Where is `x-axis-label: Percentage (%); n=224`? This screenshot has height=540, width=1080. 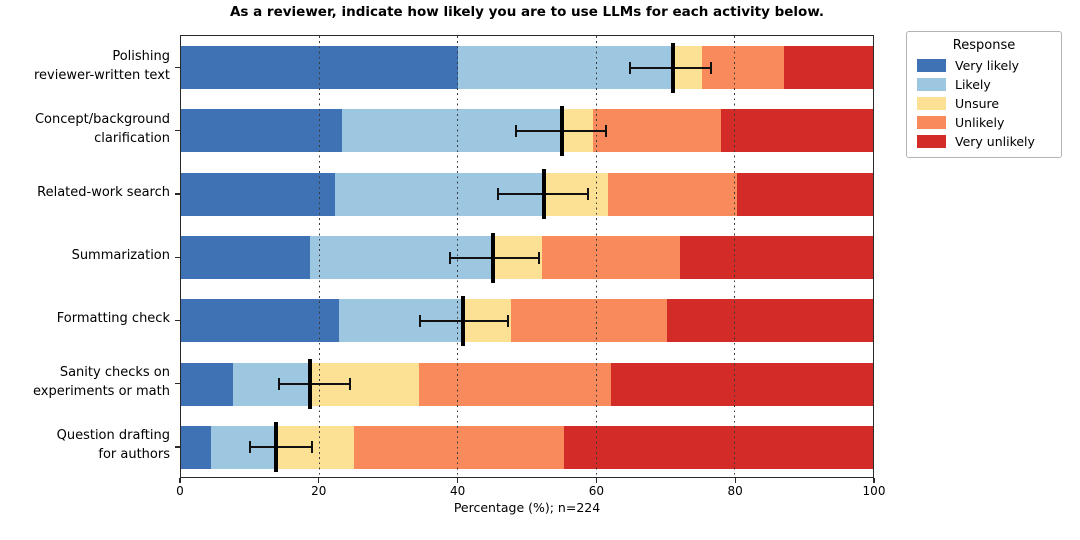
x-axis-label: Percentage (%); n=224 is located at coordinates (527, 507).